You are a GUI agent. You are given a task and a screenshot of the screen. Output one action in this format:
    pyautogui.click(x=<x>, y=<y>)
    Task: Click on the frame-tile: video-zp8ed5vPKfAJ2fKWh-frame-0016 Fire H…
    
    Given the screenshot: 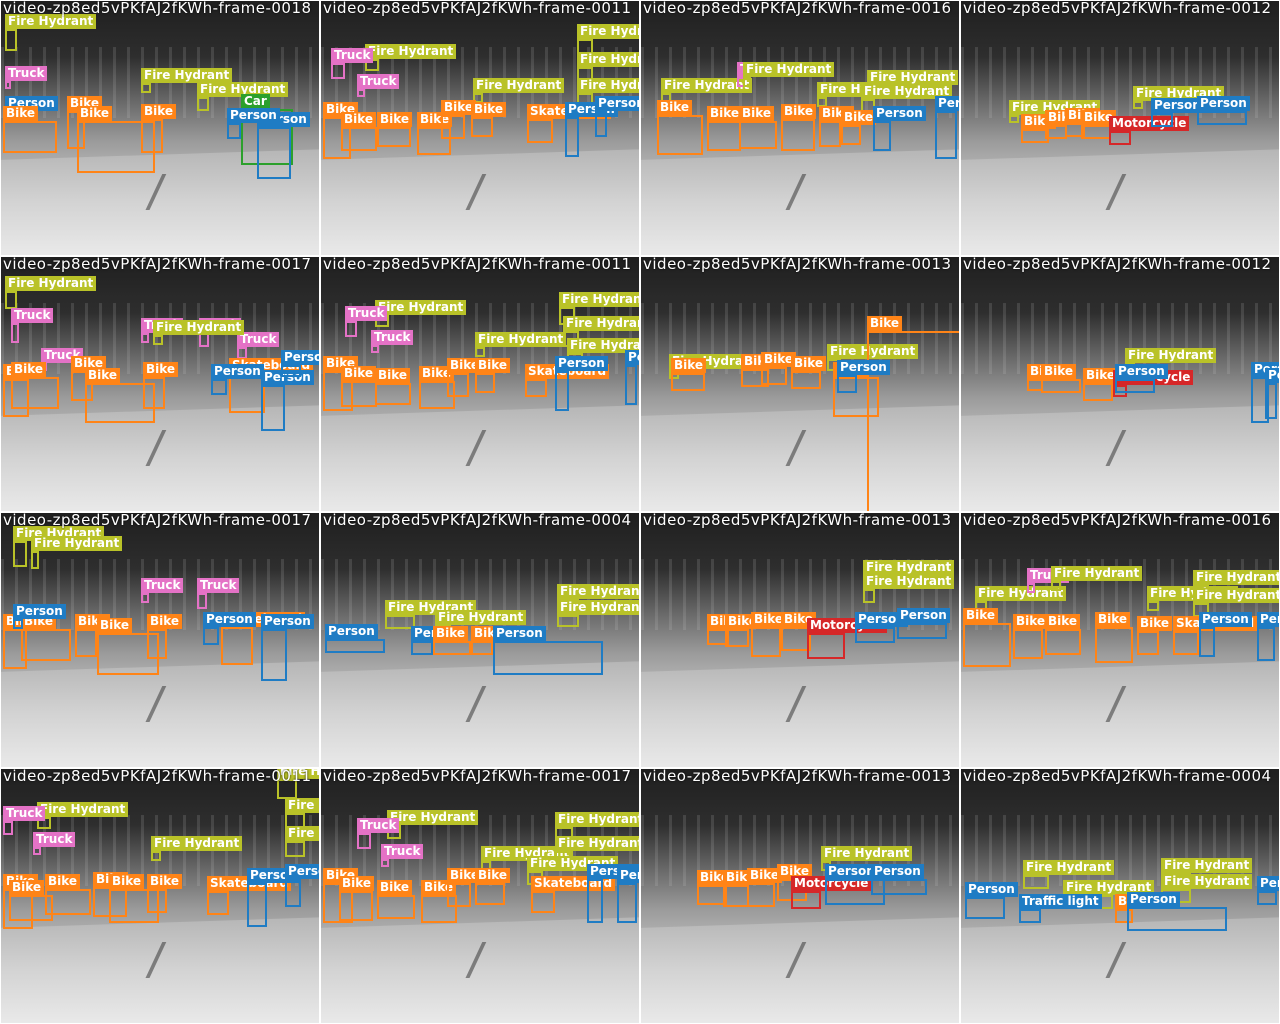 What is the action you would take?
    pyautogui.click(x=800, y=128)
    